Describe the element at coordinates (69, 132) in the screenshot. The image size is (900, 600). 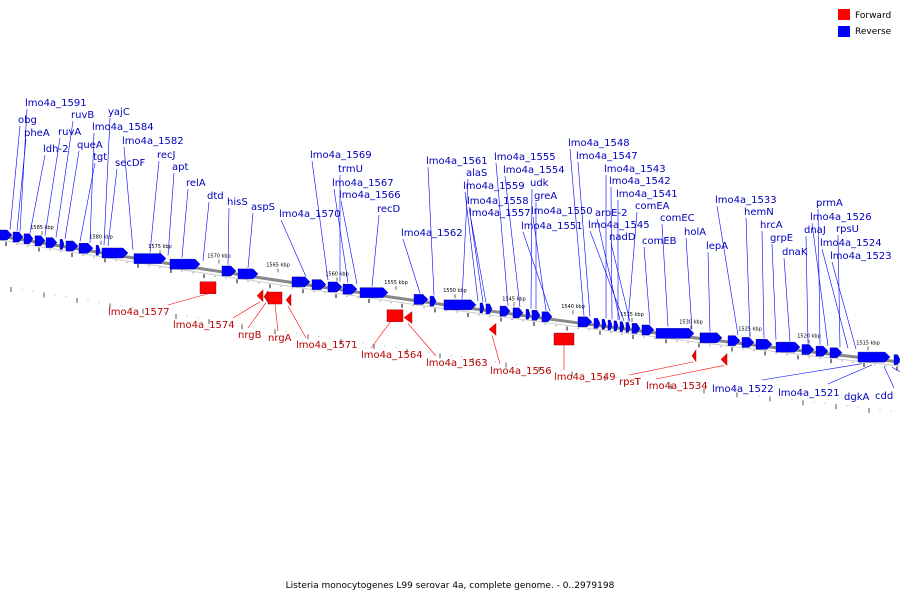
I see `reverse-gene-label: ruvA` at that location.